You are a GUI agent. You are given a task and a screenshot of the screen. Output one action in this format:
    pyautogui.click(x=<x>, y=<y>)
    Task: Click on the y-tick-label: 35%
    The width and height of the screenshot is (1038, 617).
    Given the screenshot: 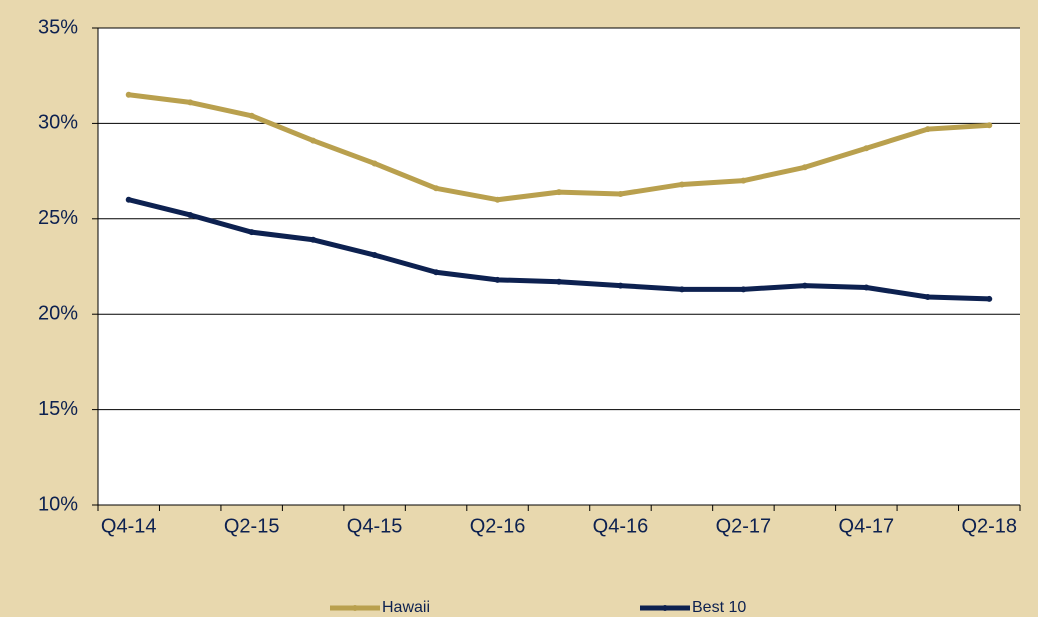 What is the action you would take?
    pyautogui.click(x=58, y=27)
    